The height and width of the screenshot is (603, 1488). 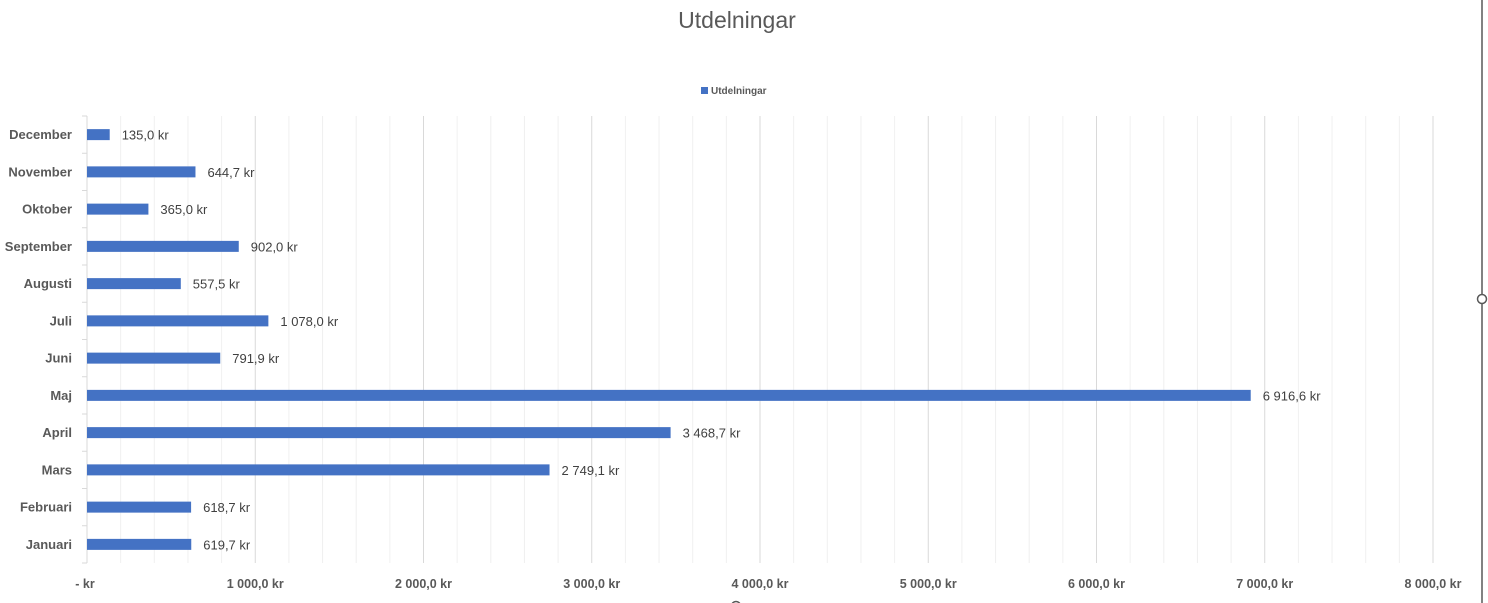 I want to click on data-label: 557,5 kr, so click(x=217, y=284).